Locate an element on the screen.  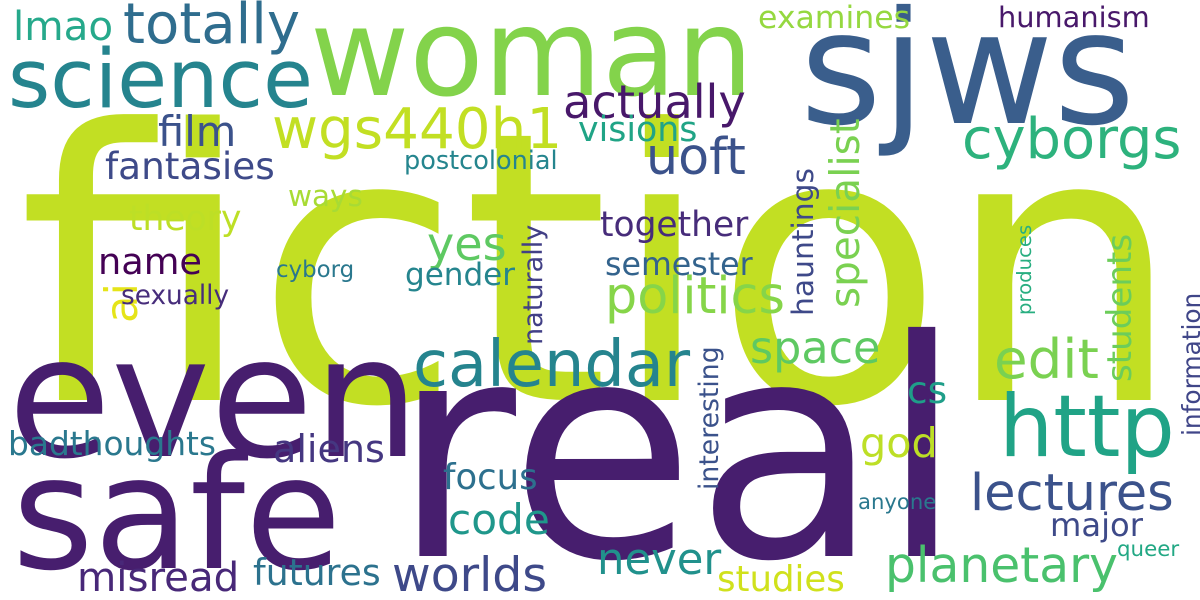
word-major: major is located at coordinates (1096, 525).